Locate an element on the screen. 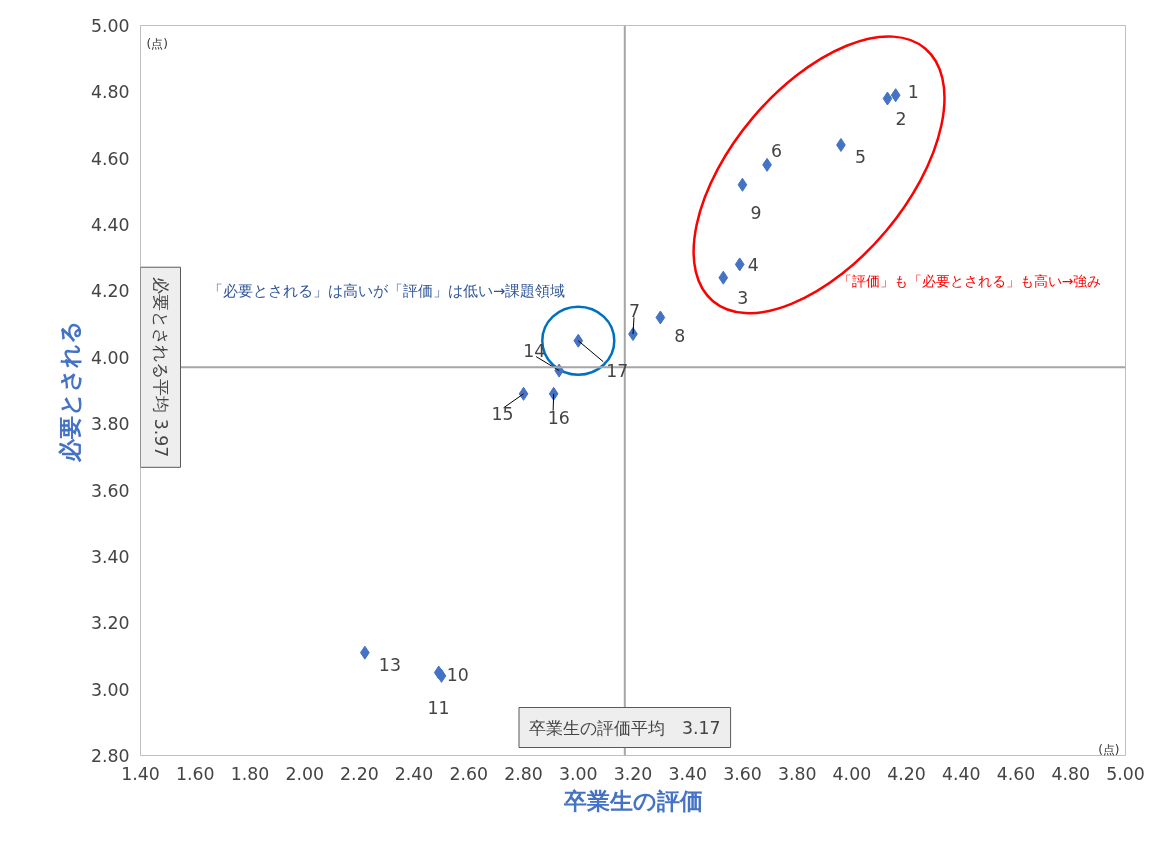 This screenshot has height=865, width=1150. x-tick-label: 5.00 is located at coordinates (1125, 773).